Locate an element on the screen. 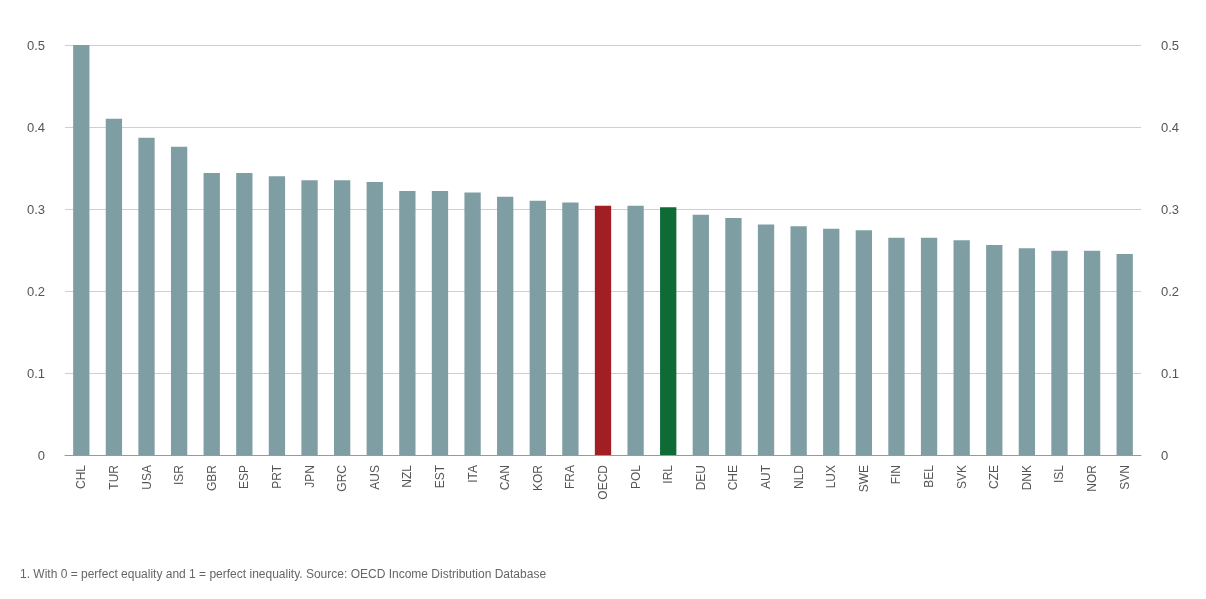  x-tick-label: CZE is located at coordinates (994, 477).